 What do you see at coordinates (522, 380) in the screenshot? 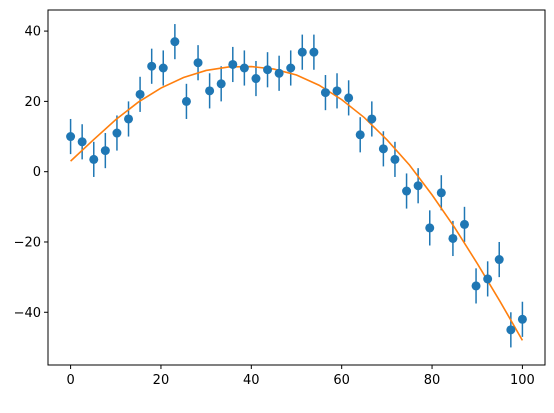
I see `x-tick-label: 100` at bounding box center [522, 380].